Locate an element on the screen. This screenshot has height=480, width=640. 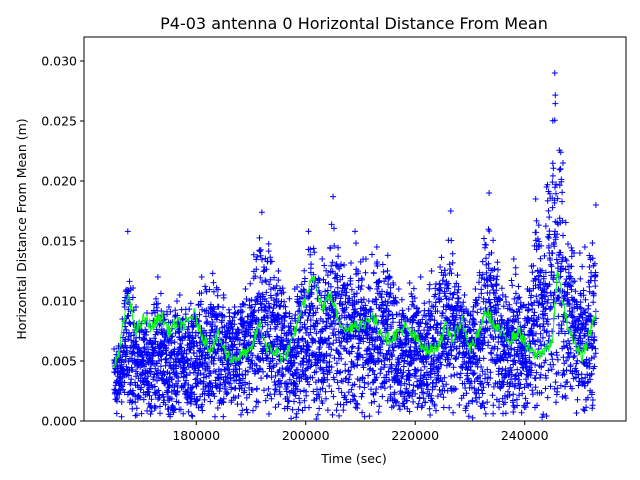
y-axis: 0.000 0.005 0.010 0.015 0.020 0.025 0.030 is located at coordinates (62, 241).